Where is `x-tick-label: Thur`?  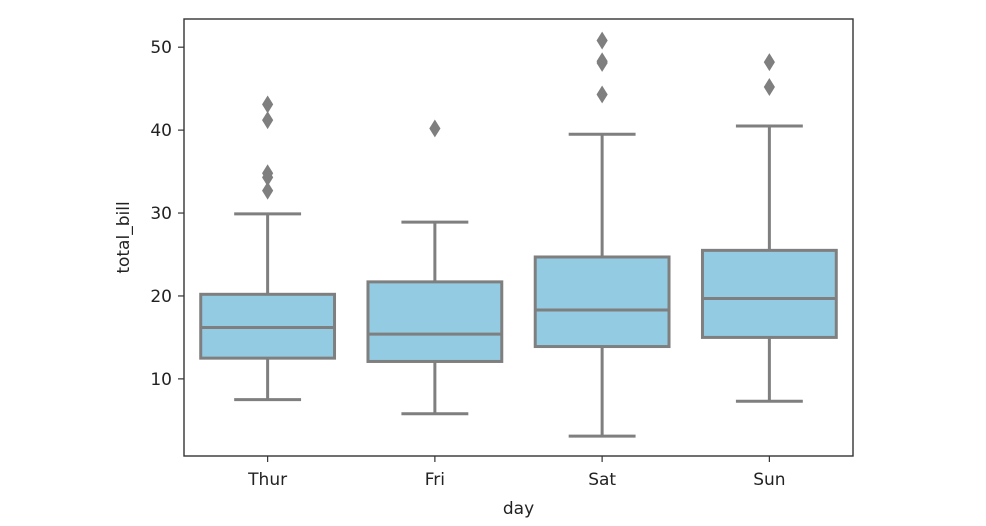
x-tick-label: Thur is located at coordinates (267, 480).